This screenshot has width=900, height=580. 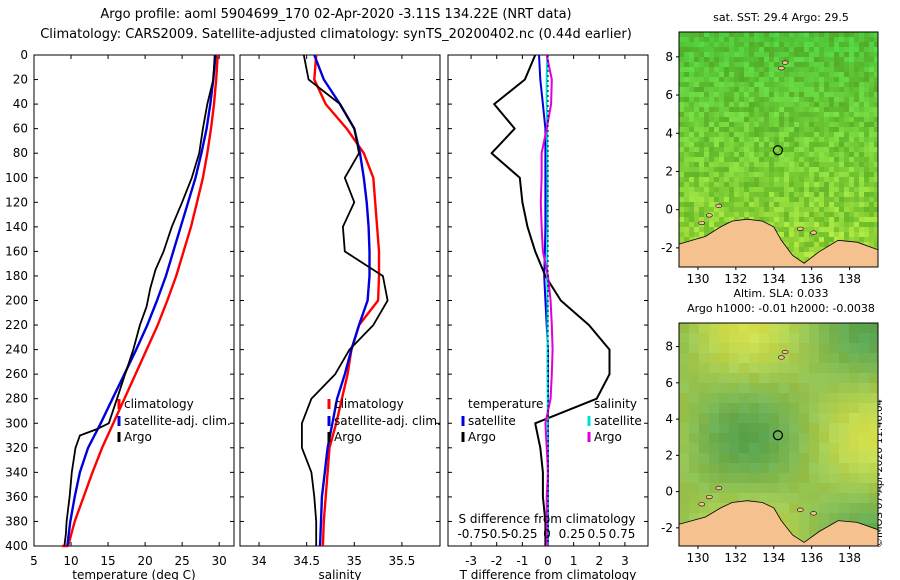 I want to click on map-frame, so click(x=778, y=149).